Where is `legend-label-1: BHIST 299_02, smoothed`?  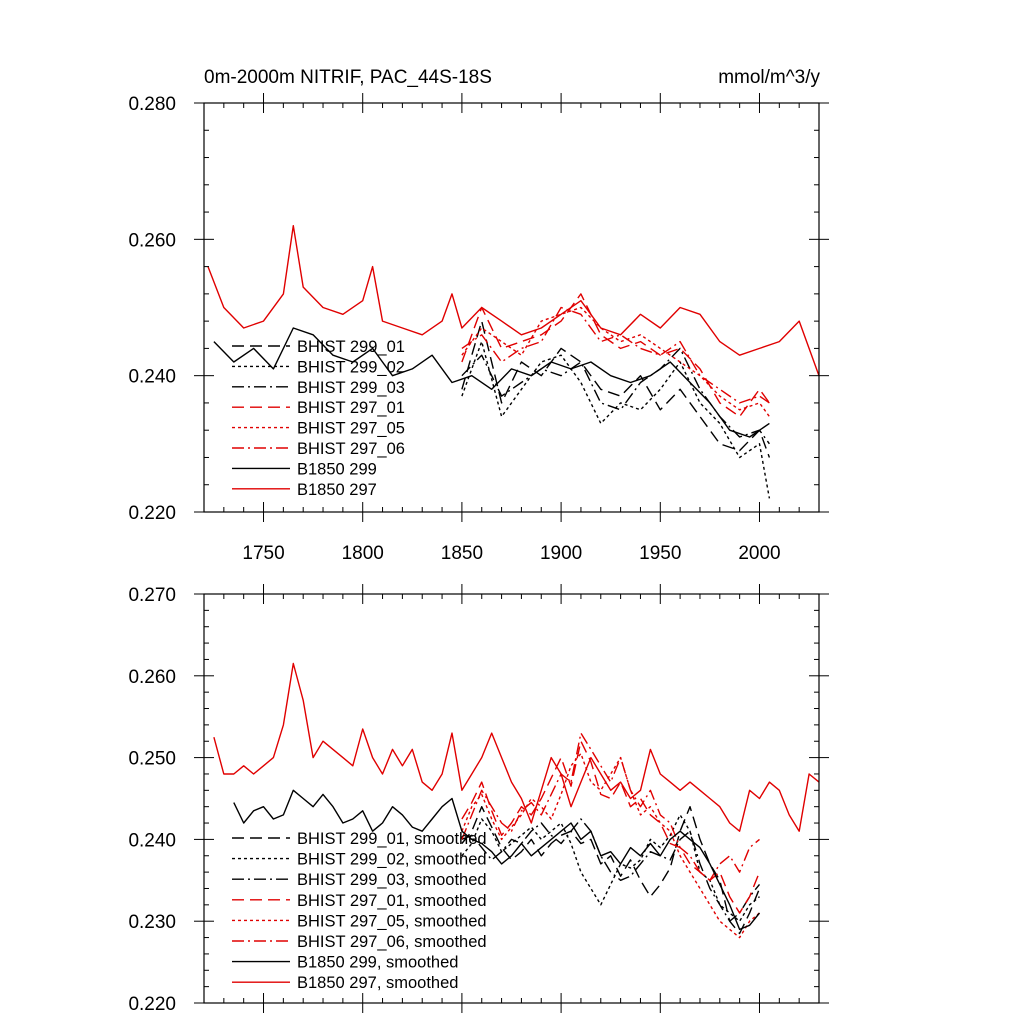 legend-label-1: BHIST 299_02, smoothed is located at coordinates (392, 860).